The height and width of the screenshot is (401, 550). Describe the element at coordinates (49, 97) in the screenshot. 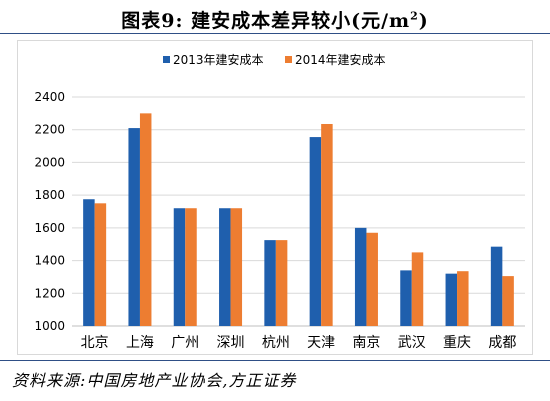

I see `y-tick-label: 2400` at that location.